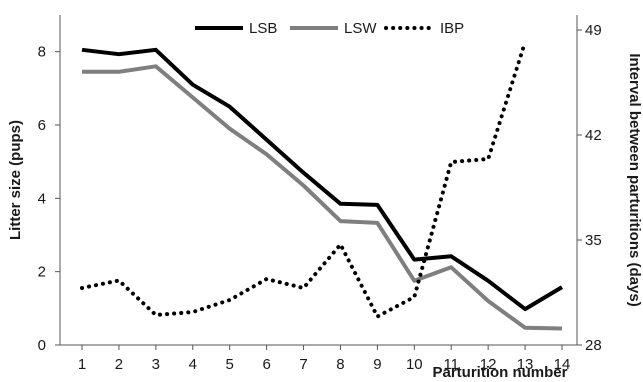 Image resolution: width=643 pixels, height=382 pixels. Describe the element at coordinates (340, 364) in the screenshot. I see `x-tick-label: 8` at that location.